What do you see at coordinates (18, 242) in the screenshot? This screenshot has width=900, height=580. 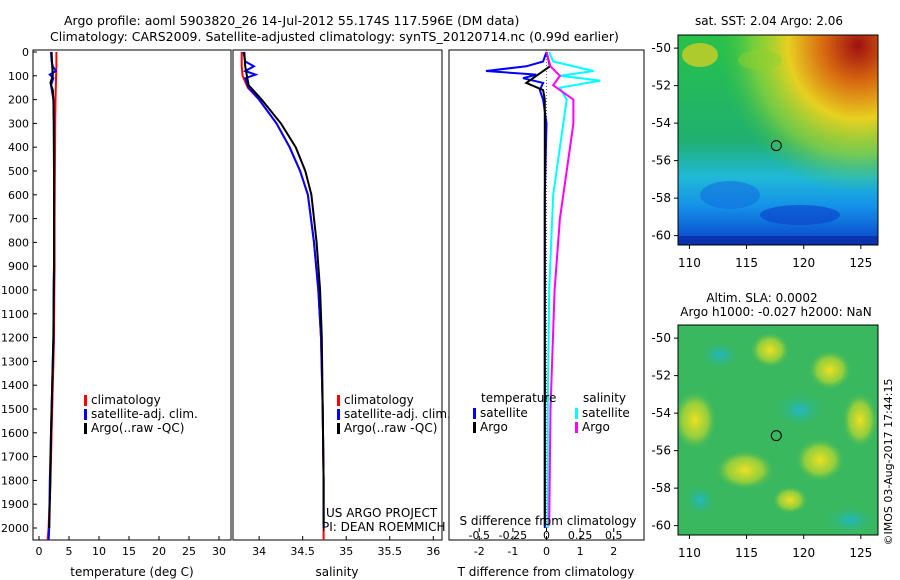 I see `depth-tick-label: 800` at bounding box center [18, 242].